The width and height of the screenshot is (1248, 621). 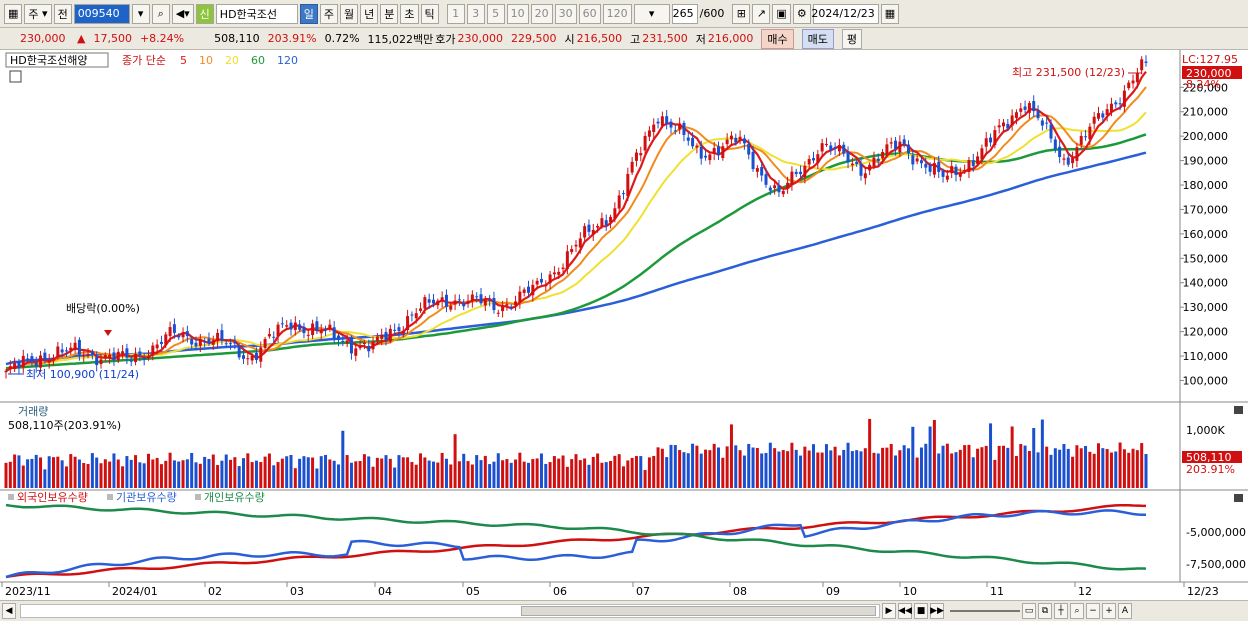 What do you see at coordinates (741, 13) in the screenshot?
I see `zoom-in-icon: ⊞` at bounding box center [741, 13].